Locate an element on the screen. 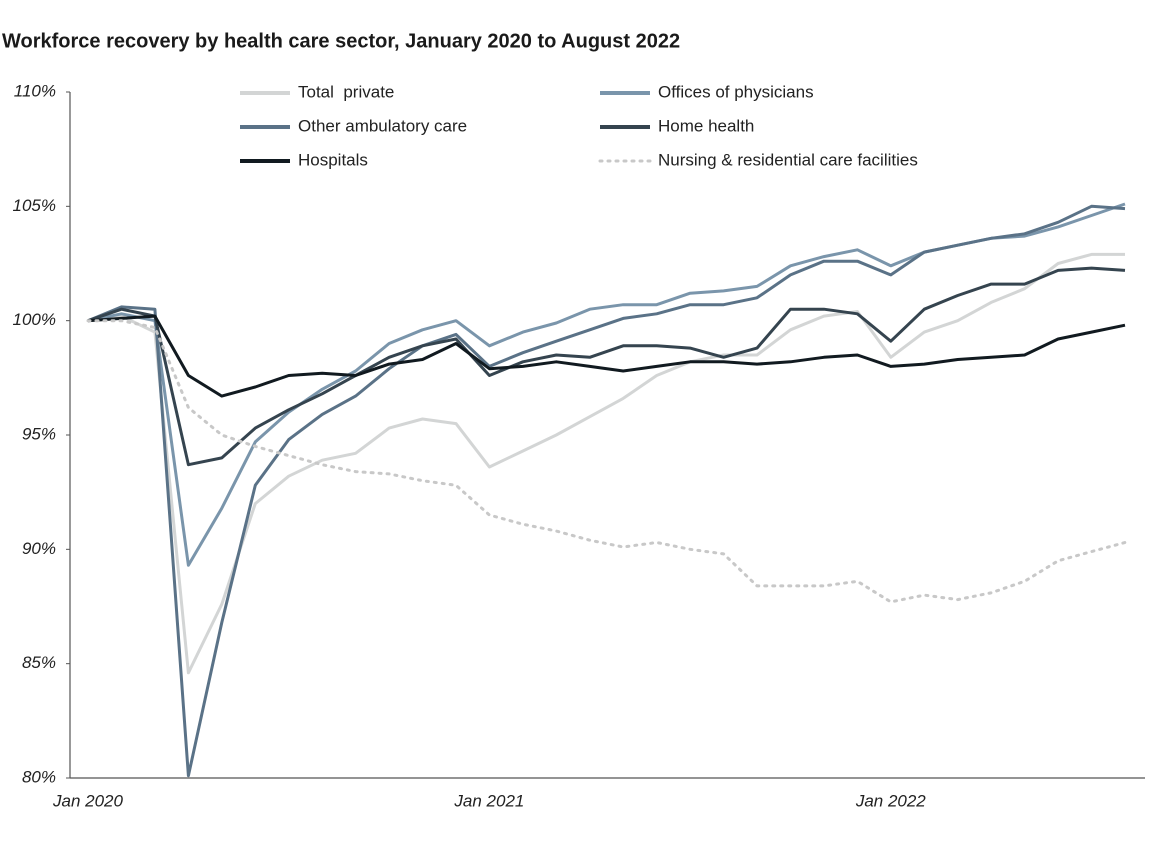  legend-label: Home health is located at coordinates (706, 125).